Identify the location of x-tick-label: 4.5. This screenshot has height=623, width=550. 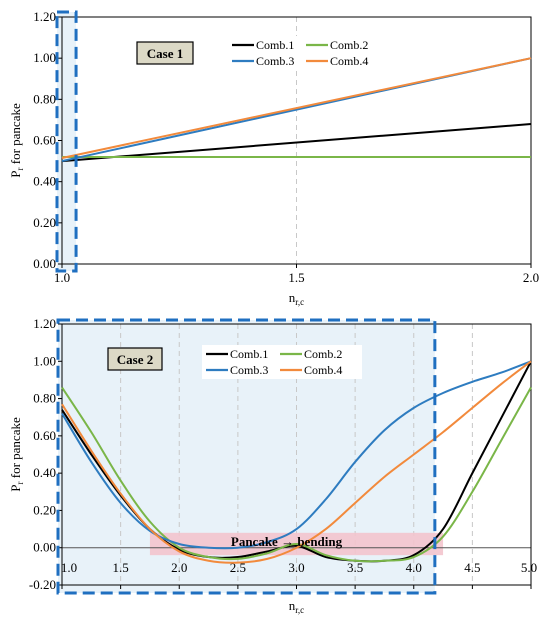
(472, 567).